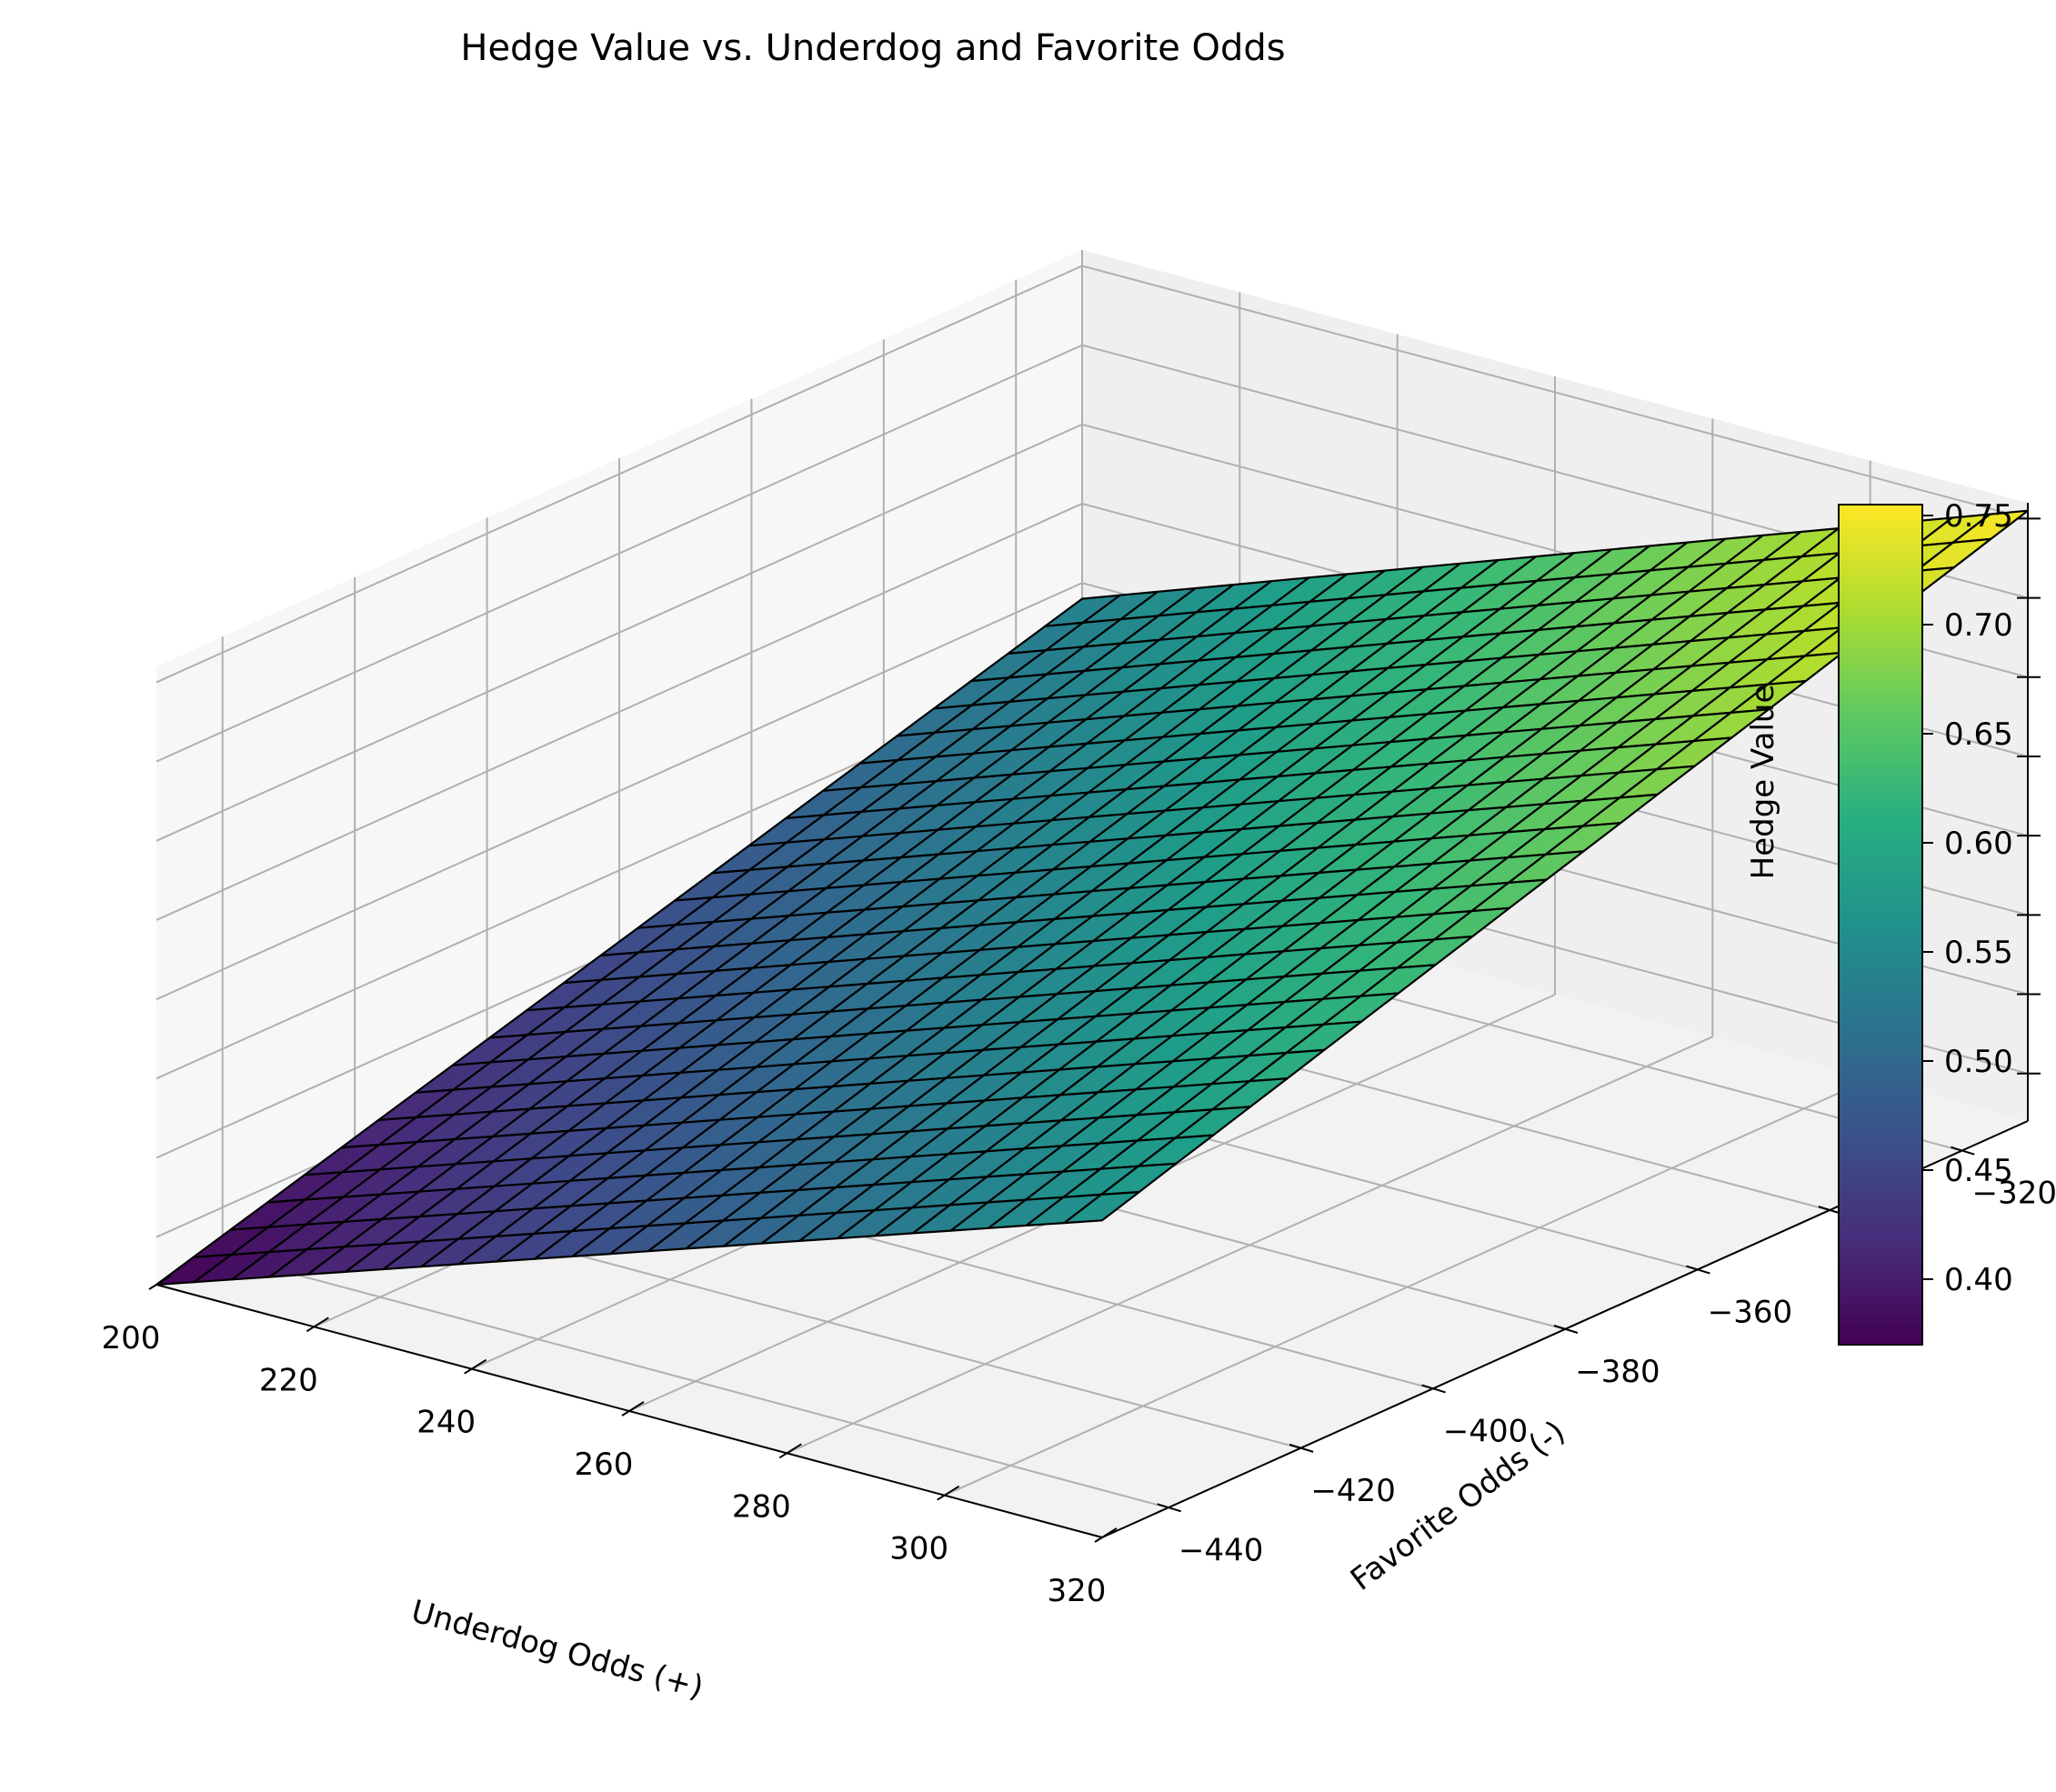  What do you see at coordinates (1221, 1550) in the screenshot?
I see `y-tick-label: −440` at bounding box center [1221, 1550].